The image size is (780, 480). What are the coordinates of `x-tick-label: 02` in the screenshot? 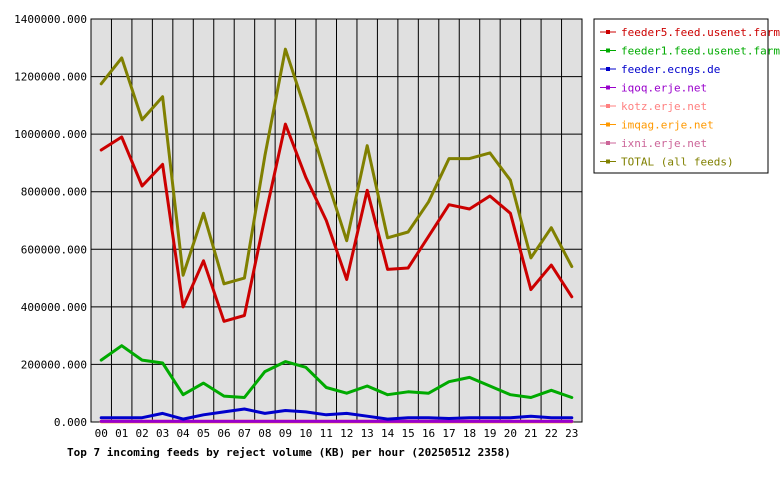 It's located at (142, 433).